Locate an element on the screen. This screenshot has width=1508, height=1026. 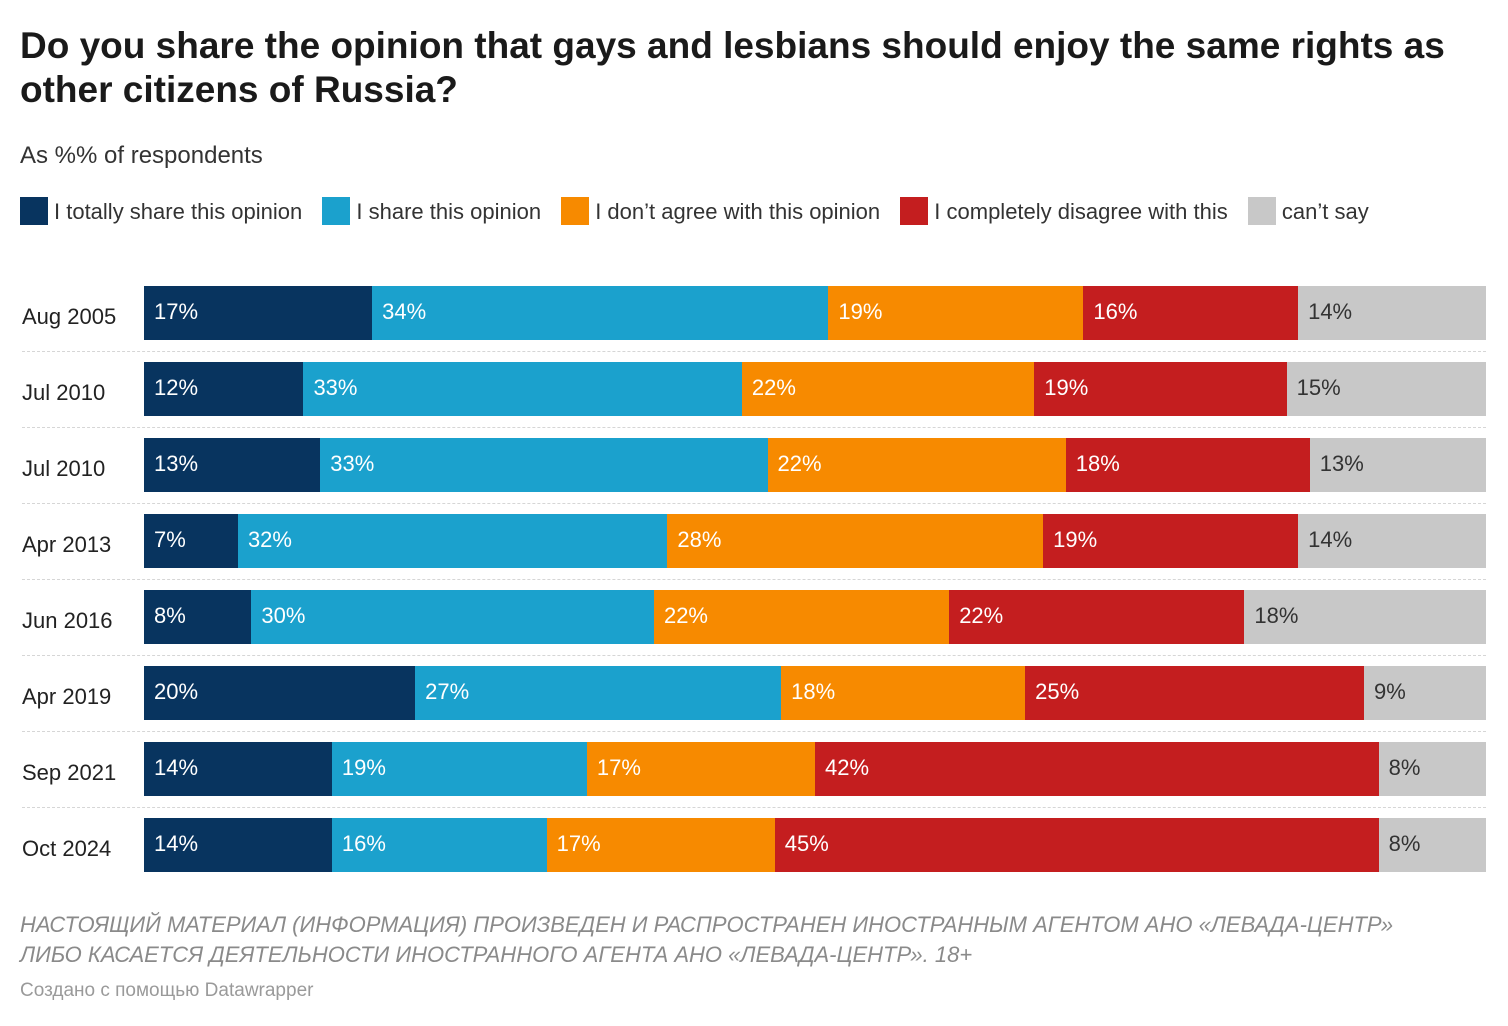
bar-row: Oct 2024 14% 16% 17% 45% 8% is located at coordinates (754, 840).